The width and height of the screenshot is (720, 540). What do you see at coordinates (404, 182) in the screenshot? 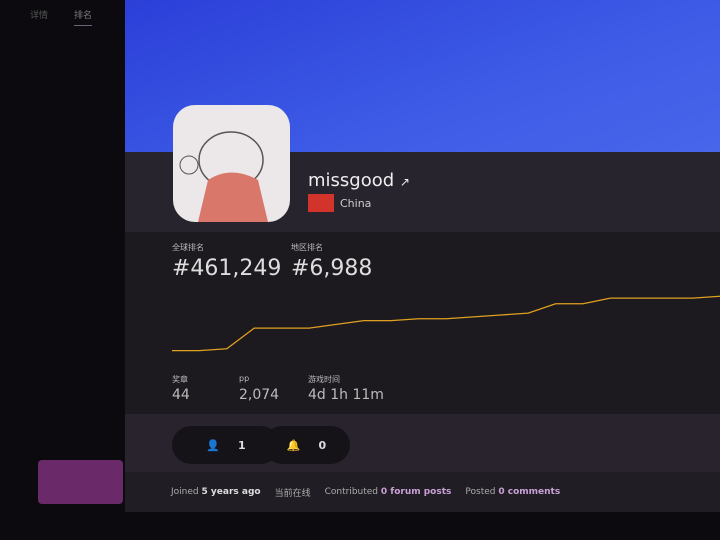
I see `external-link-icon: ↗` at bounding box center [404, 182].